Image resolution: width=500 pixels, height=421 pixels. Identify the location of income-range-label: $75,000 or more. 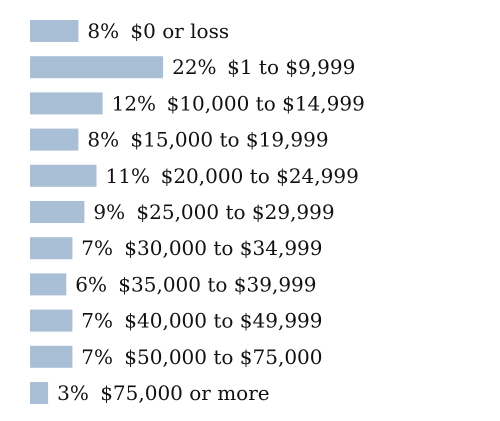
(184, 393).